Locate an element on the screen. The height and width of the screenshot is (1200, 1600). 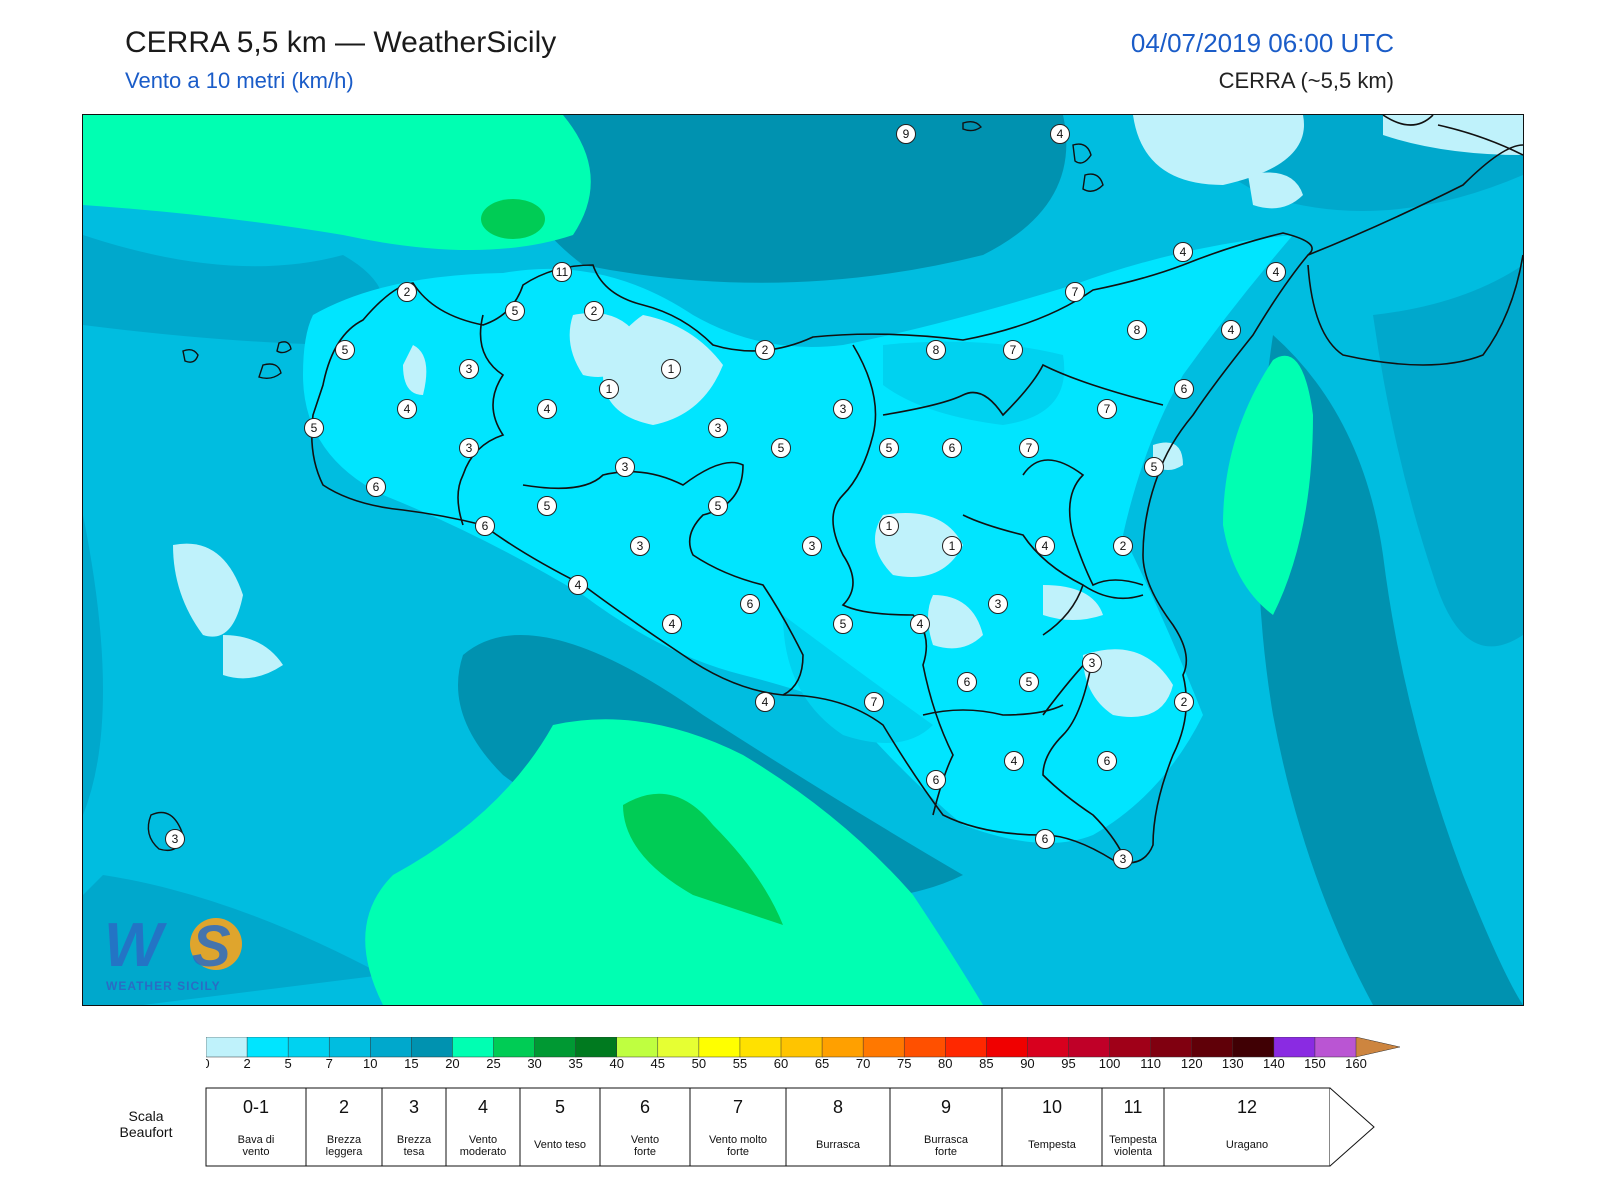
colorbar-tick-label: 40 is located at coordinates (616, 1062).